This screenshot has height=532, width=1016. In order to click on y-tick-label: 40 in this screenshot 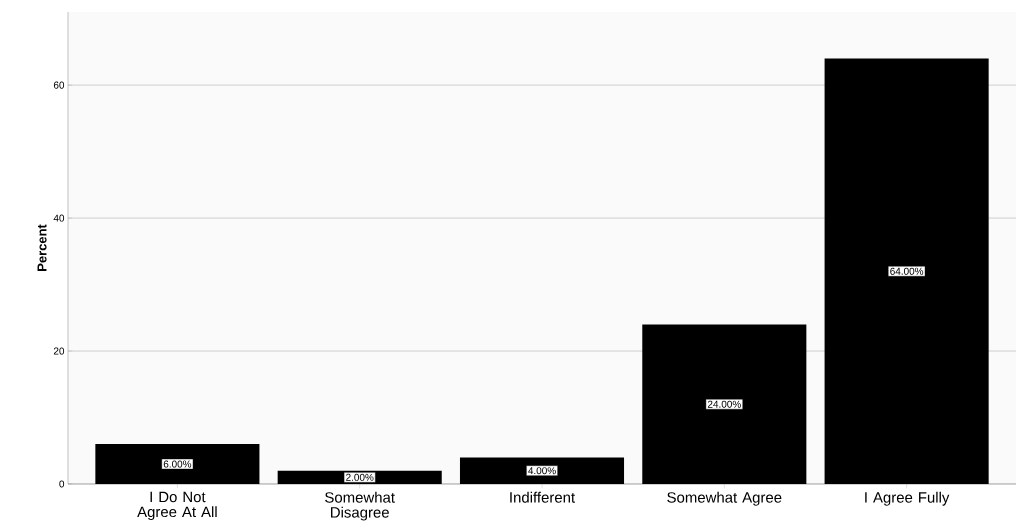, I will do `click(59, 218)`.